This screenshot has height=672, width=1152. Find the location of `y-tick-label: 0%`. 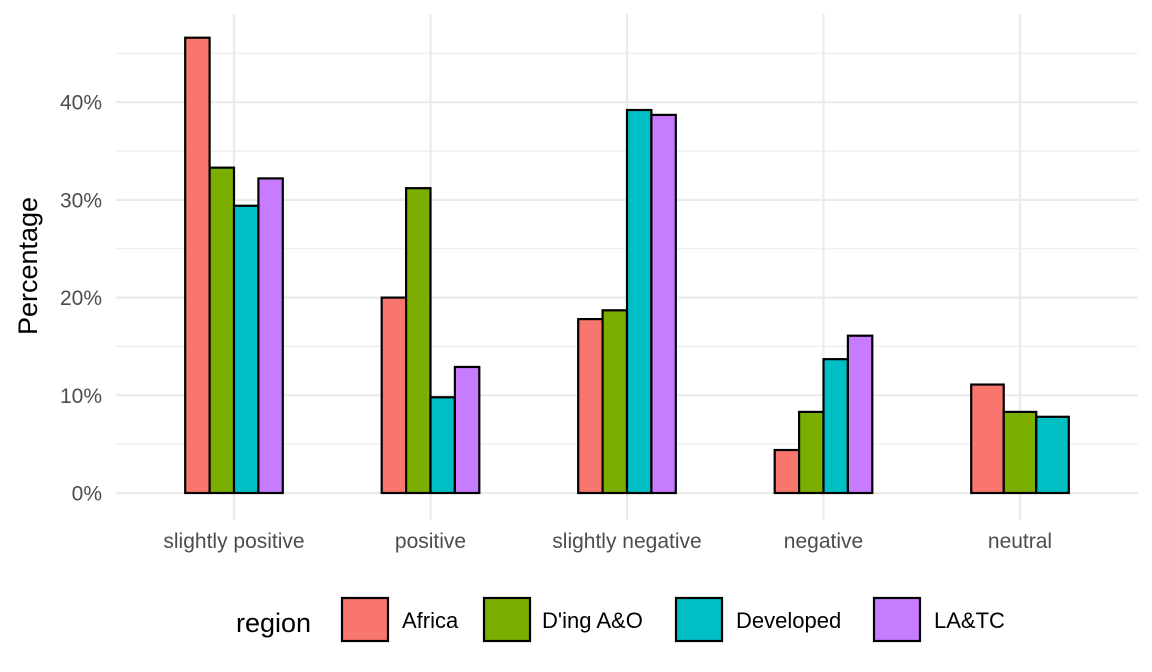

y-tick-label: 0% is located at coordinates (87, 494).